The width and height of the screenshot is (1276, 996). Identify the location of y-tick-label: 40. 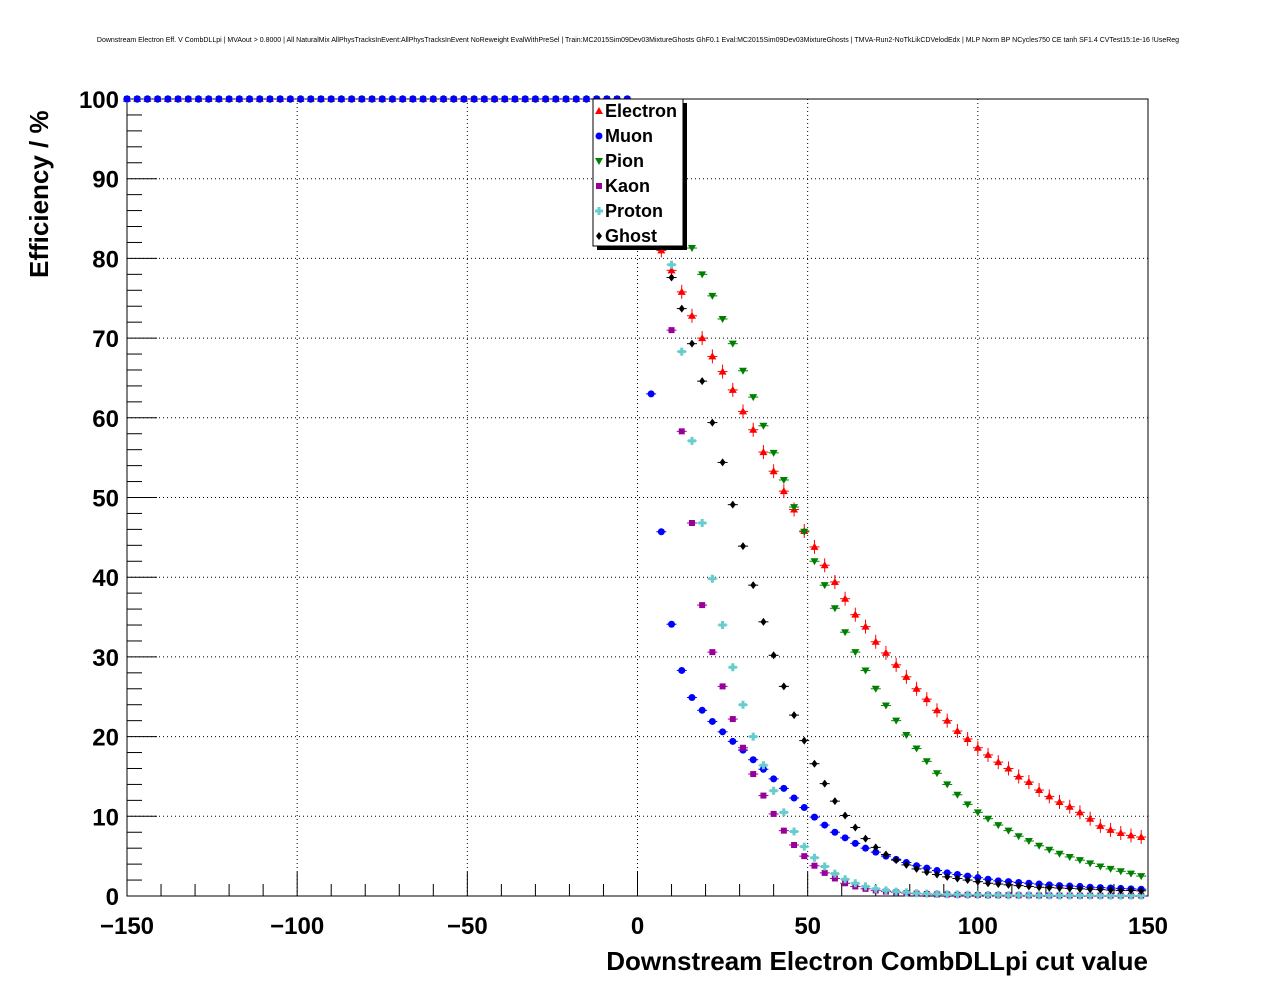
(105, 578).